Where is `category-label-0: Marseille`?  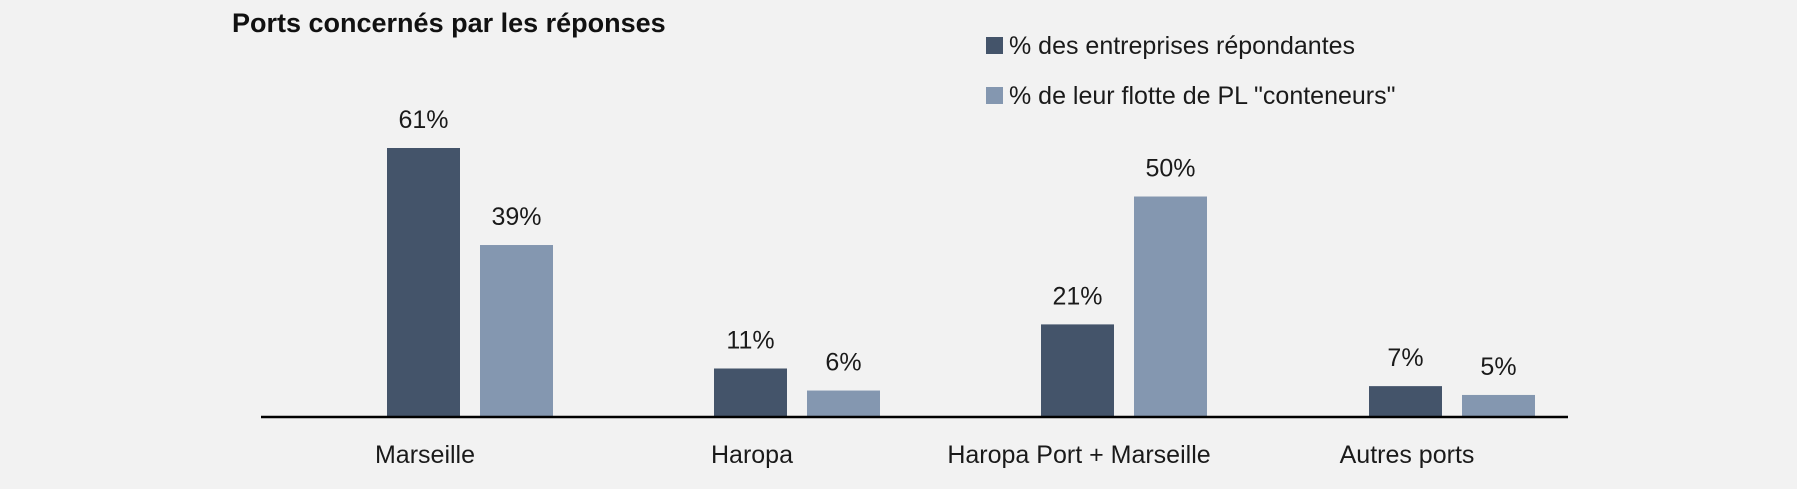 category-label-0: Marseille is located at coordinates (425, 455).